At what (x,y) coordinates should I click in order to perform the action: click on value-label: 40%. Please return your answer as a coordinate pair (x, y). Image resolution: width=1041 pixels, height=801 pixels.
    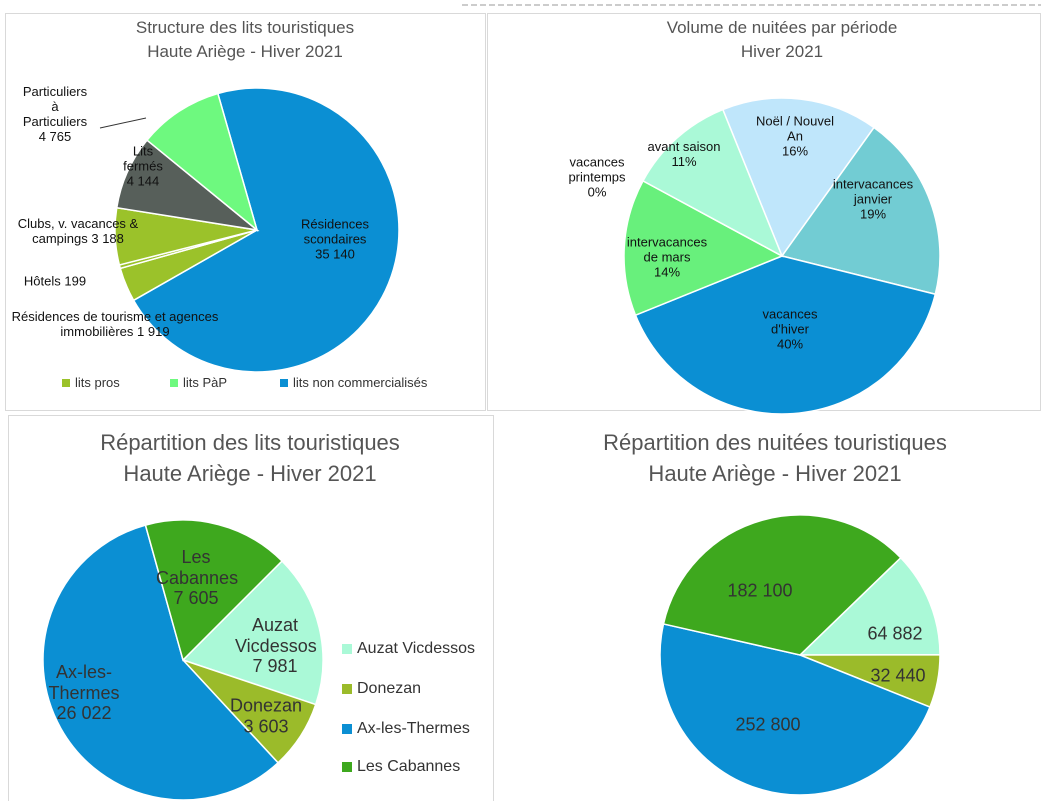
    Looking at the image, I should click on (790, 344).